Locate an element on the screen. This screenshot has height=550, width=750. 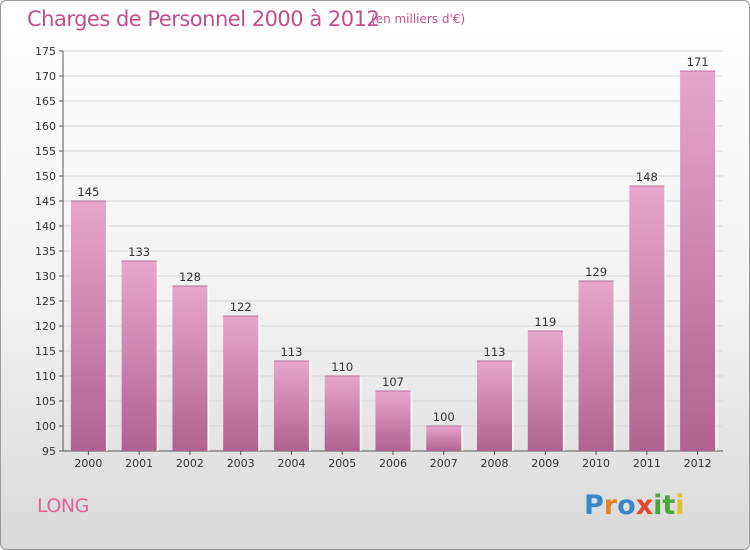
data-label-2008: 113 is located at coordinates (495, 352).